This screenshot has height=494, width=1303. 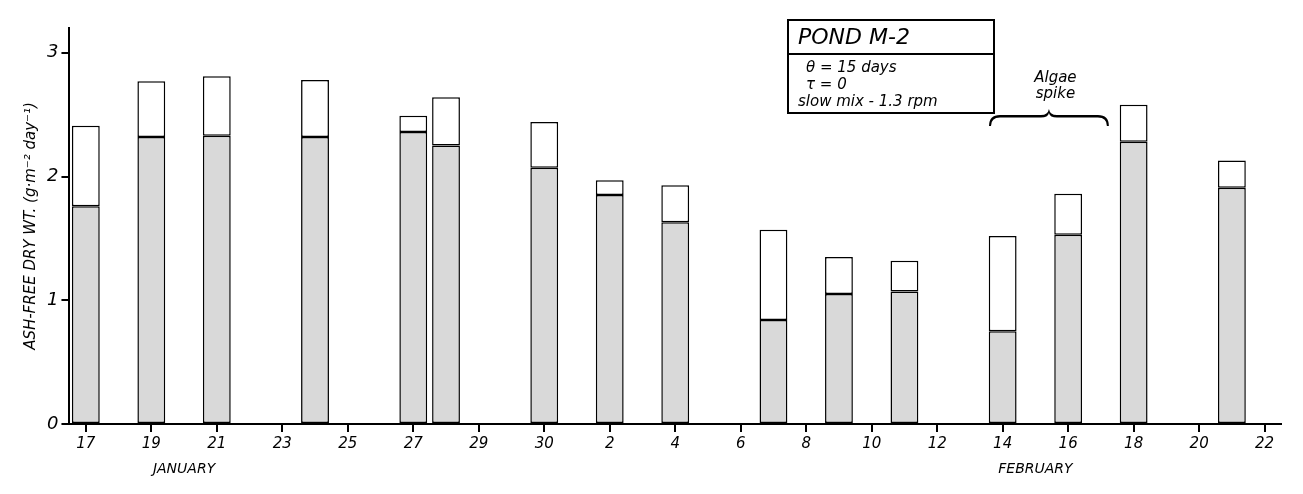 What do you see at coordinates (217, 442) in the screenshot?
I see `x-tick-label: 21` at bounding box center [217, 442].